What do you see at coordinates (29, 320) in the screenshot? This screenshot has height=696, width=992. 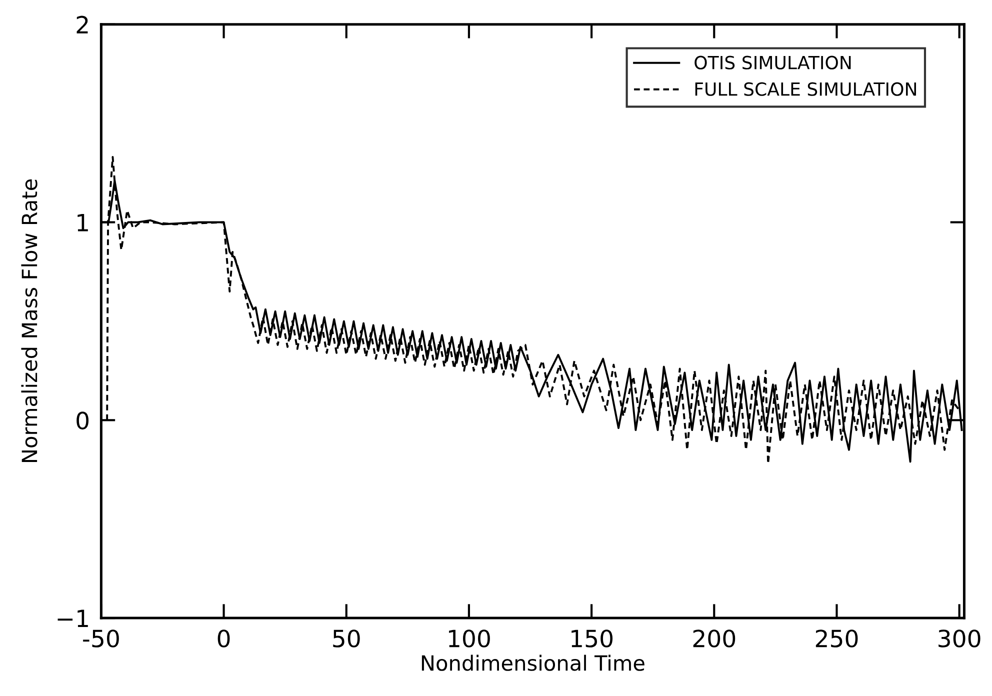 I see `y-axis-title: Normalized Mass Flow Rate` at bounding box center [29, 320].